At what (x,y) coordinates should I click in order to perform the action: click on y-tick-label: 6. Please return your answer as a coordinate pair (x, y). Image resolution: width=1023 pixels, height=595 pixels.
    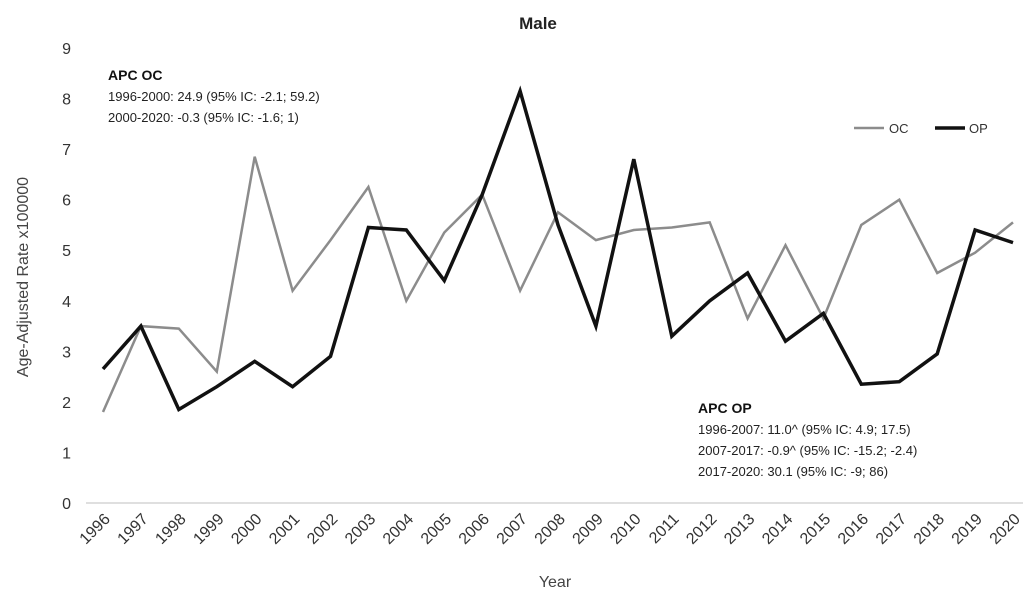
    Looking at the image, I should click on (66, 201).